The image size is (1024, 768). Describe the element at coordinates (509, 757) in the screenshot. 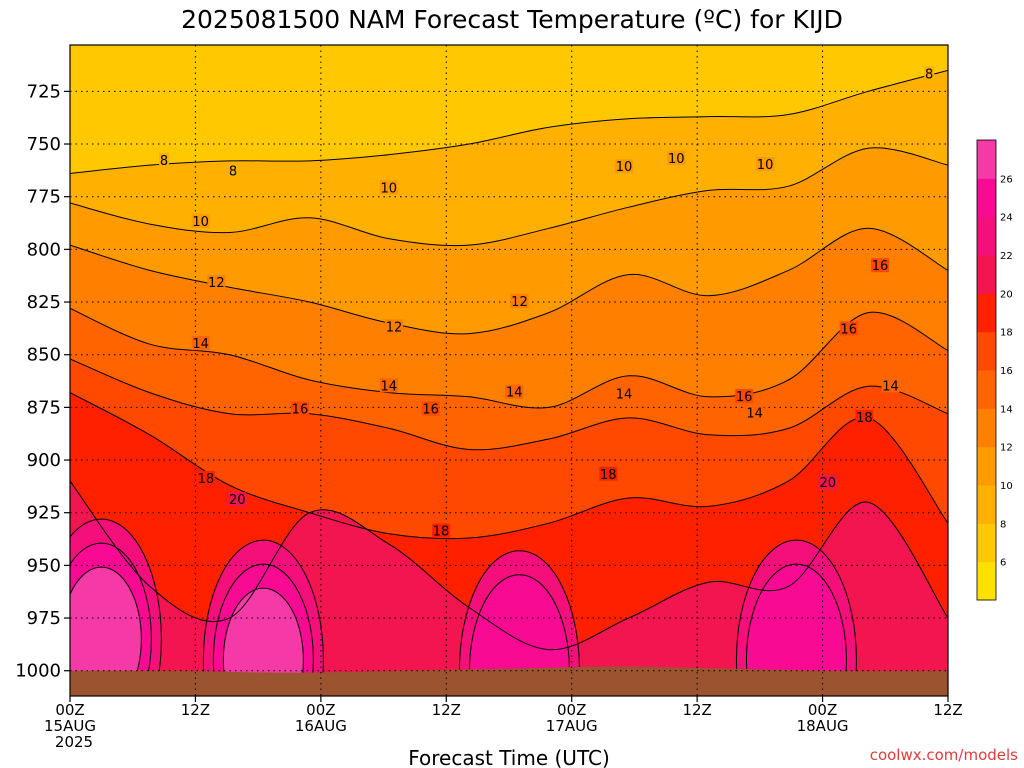

I see `x-axis-title: Forecast Time (UTC)` at that location.